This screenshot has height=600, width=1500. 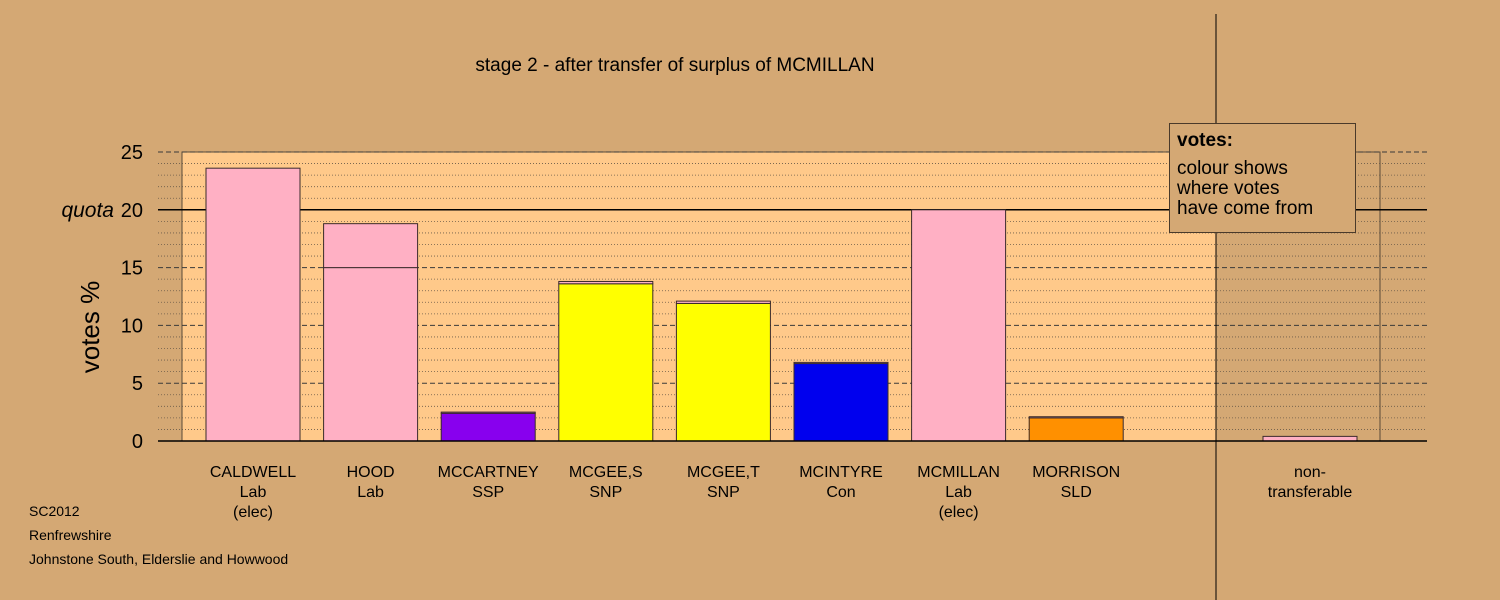 I want to click on x-tick-label: HOOD, so click(x=371, y=472).